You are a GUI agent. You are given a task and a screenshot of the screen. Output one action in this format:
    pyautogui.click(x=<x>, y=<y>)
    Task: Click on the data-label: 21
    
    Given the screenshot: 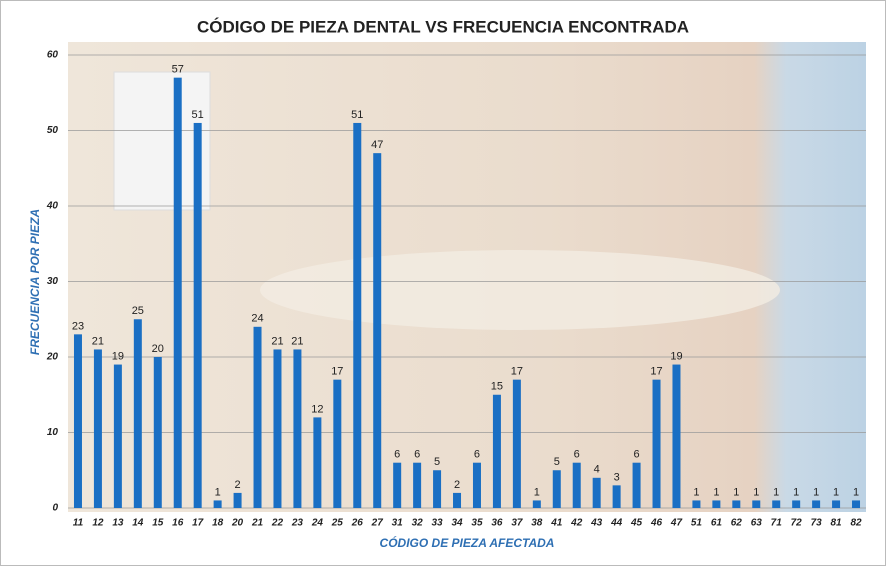 What is the action you would take?
    pyautogui.click(x=297, y=341)
    